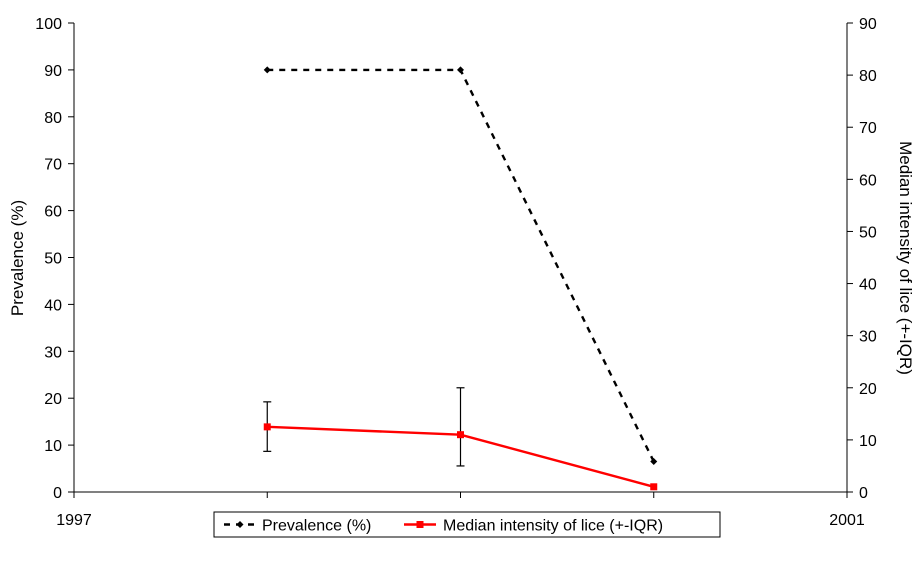 This screenshot has height=562, width=916. Describe the element at coordinates (847, 520) in the screenshot. I see `x-tick-label: 2001` at that location.